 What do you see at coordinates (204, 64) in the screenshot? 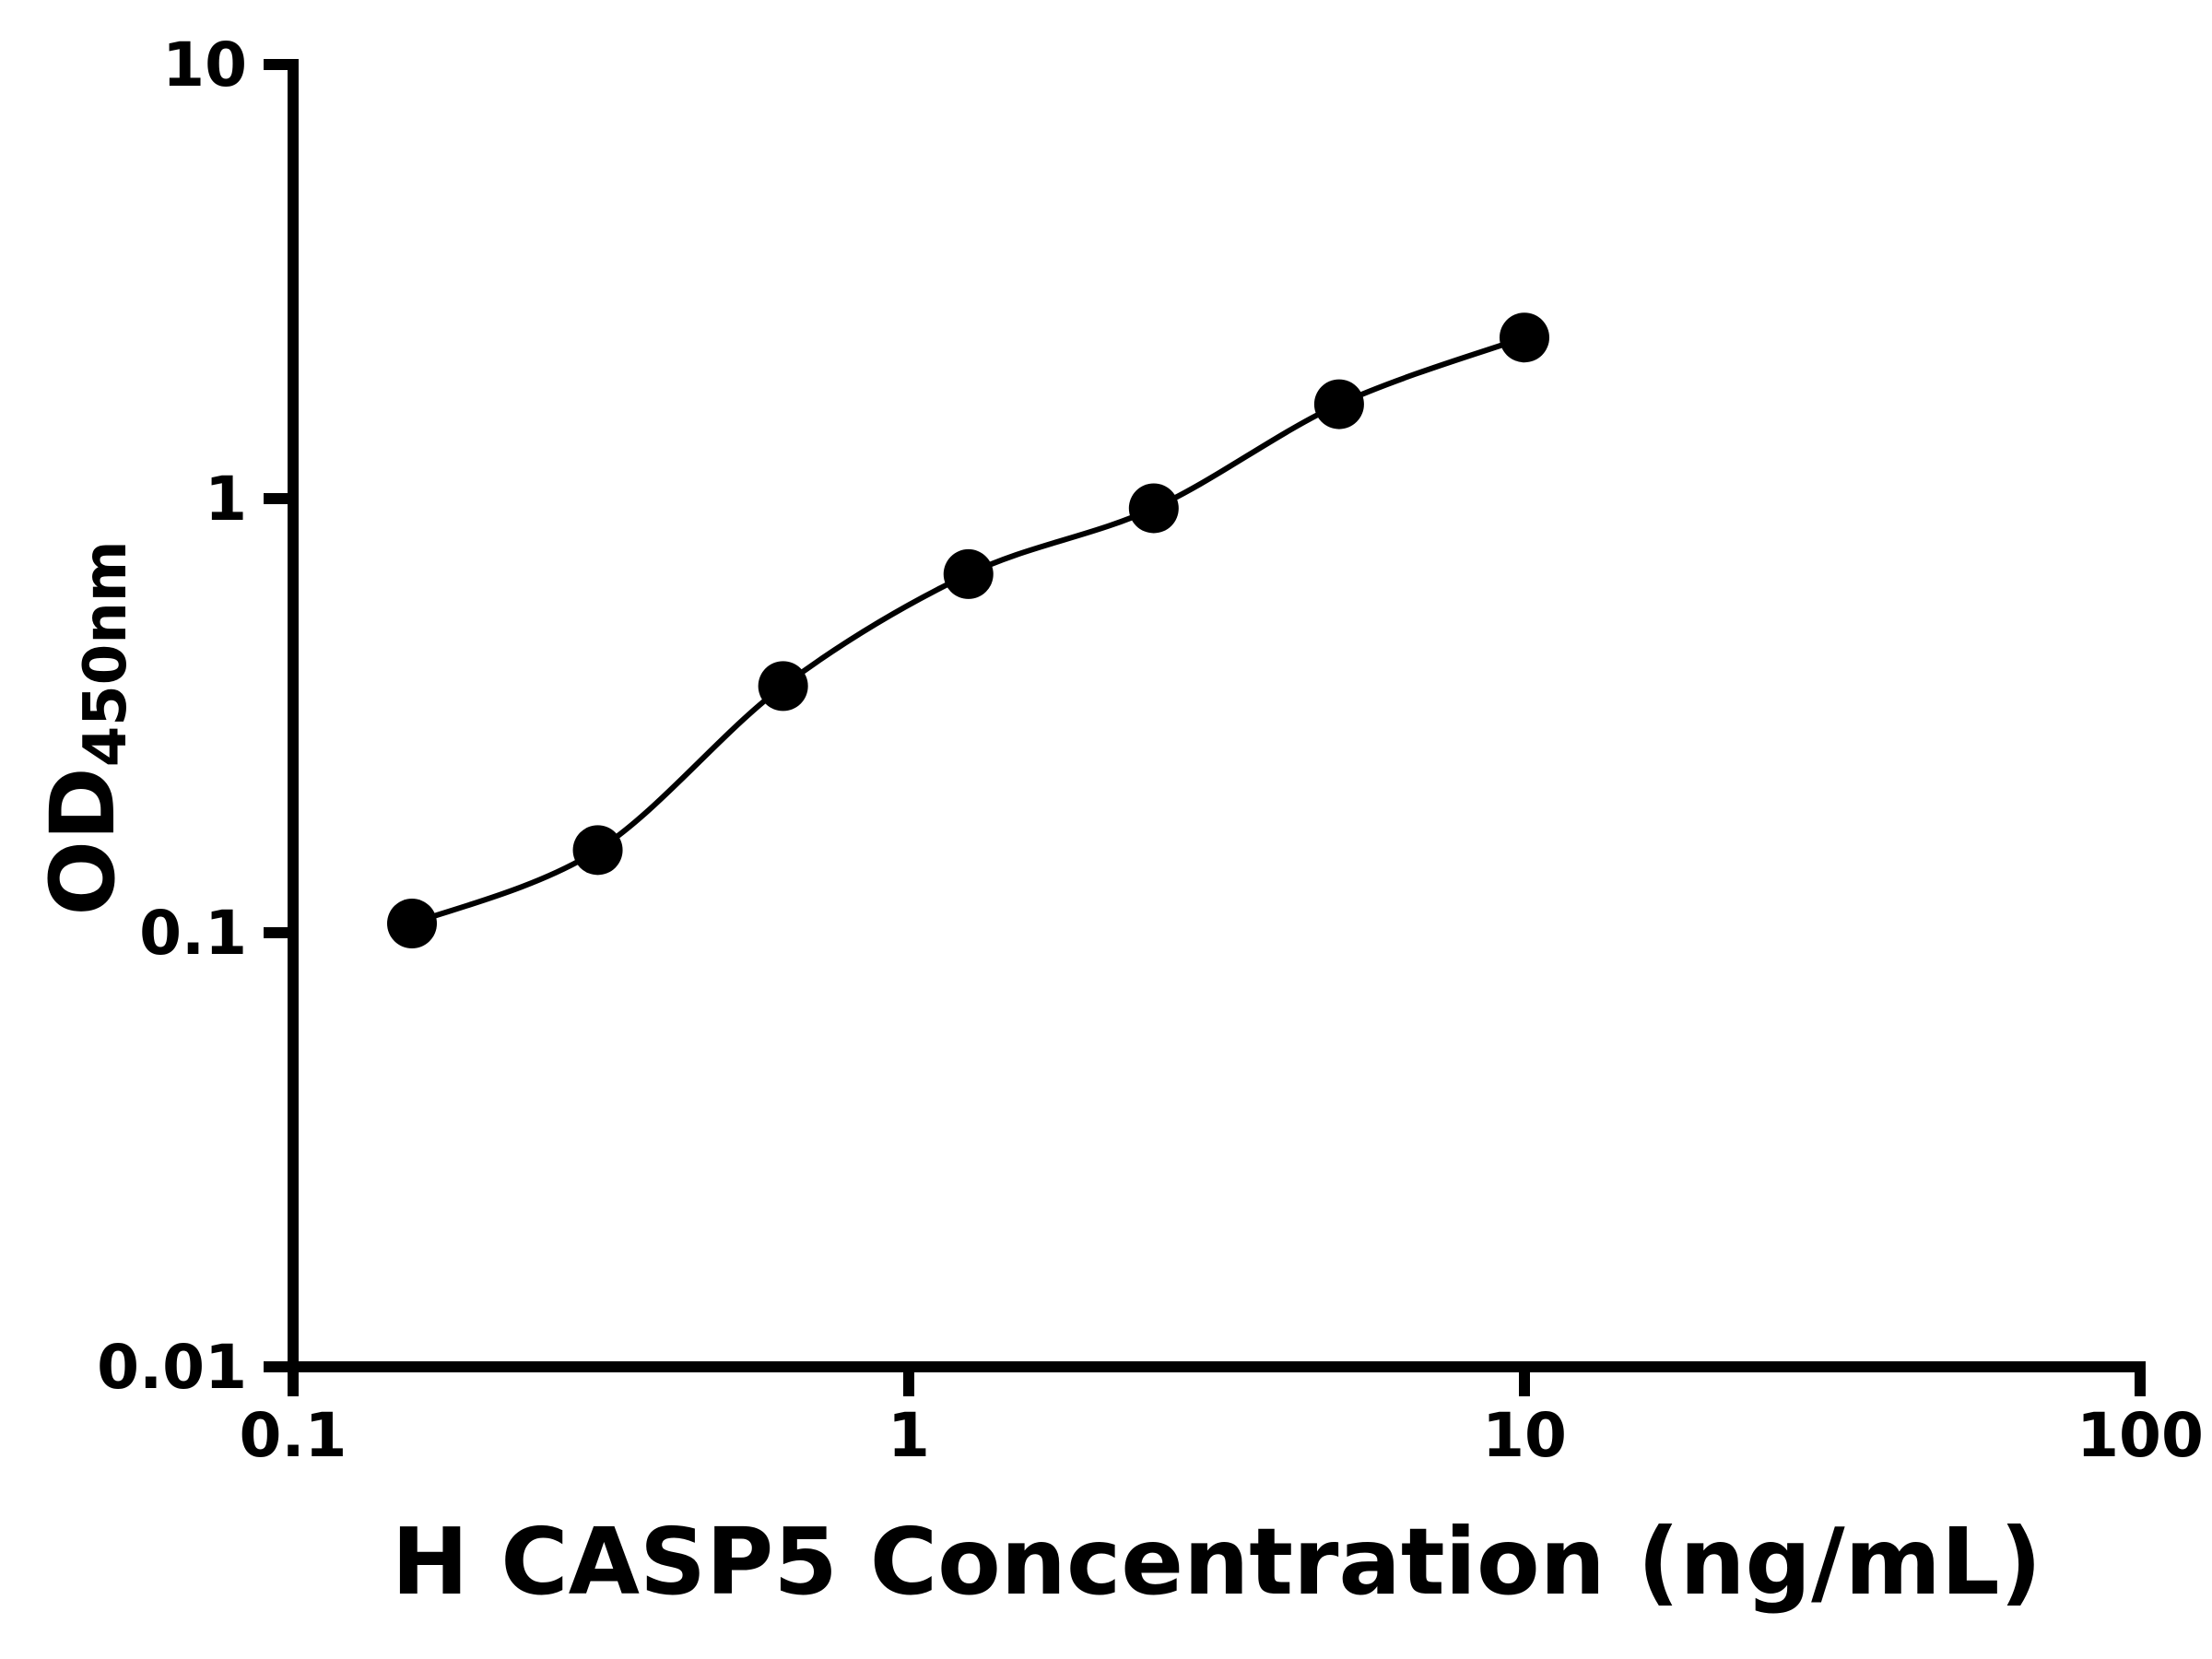
I see `y-tick-label: 10` at bounding box center [204, 64].